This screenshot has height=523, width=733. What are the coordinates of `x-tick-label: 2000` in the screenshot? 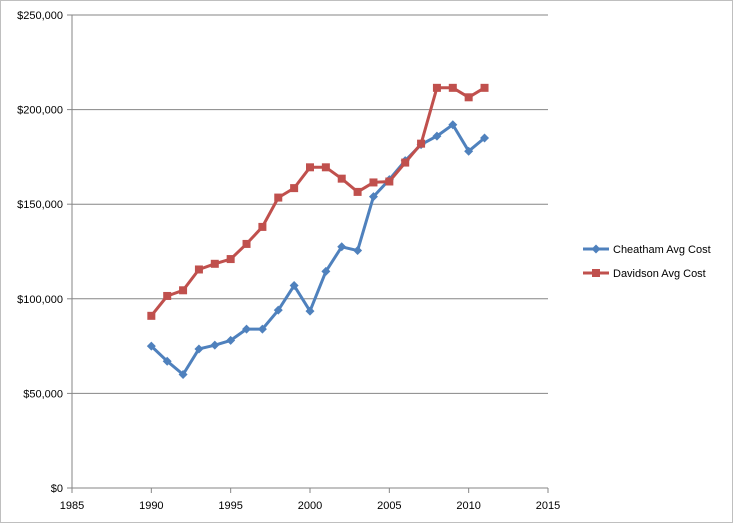 It's located at (310, 506).